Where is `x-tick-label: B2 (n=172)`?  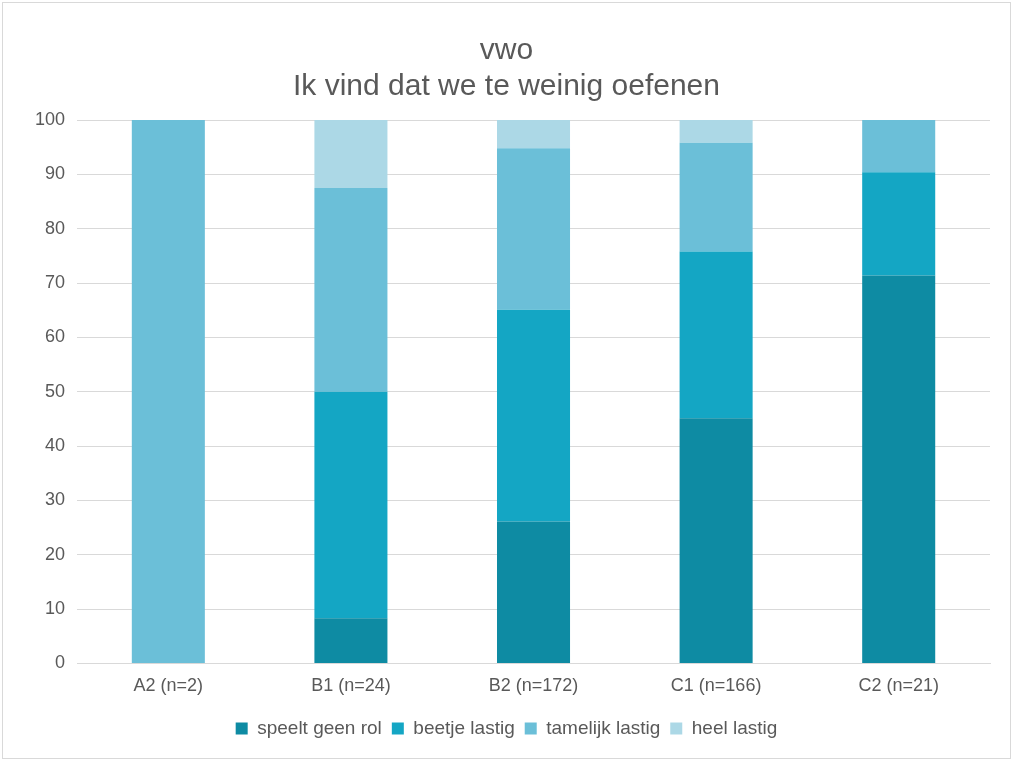
x-tick-label: B2 (n=172) is located at coordinates (533, 685).